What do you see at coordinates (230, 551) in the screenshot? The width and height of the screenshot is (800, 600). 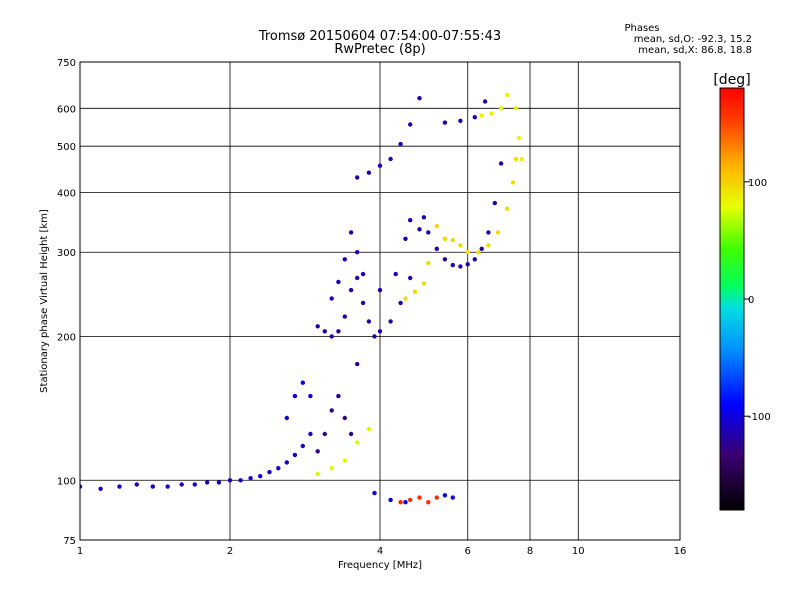 I see `x-tick-label: 2` at bounding box center [230, 551].